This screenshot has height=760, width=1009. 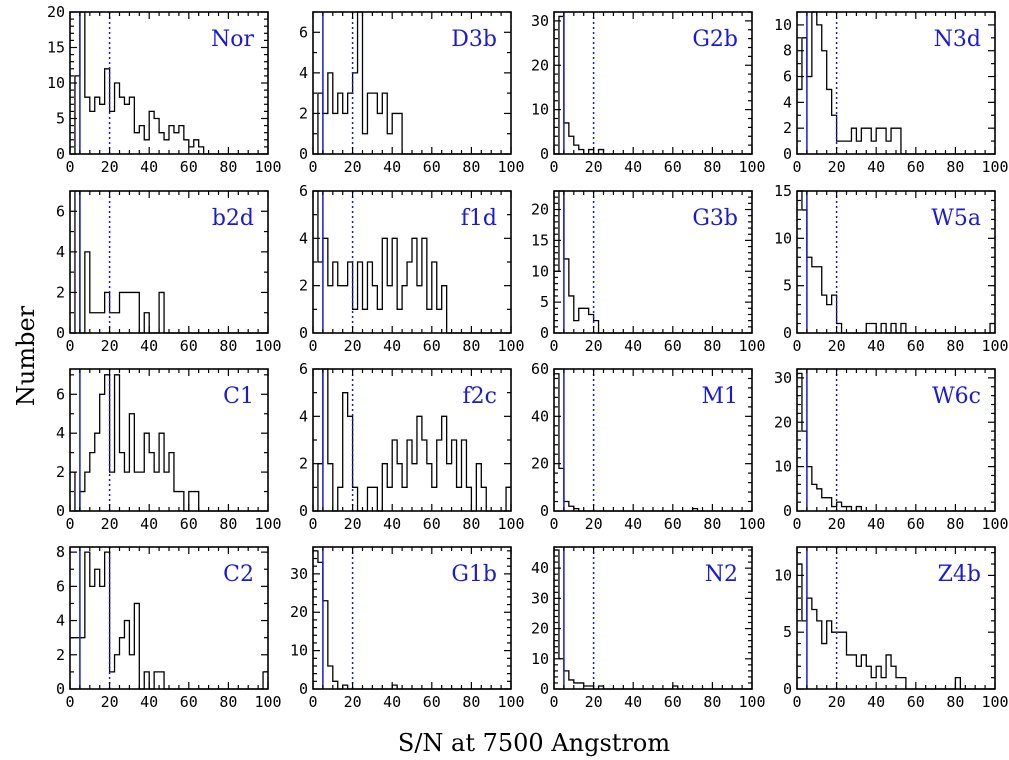 I want to click on y-axis-label: Number, so click(x=26, y=355).